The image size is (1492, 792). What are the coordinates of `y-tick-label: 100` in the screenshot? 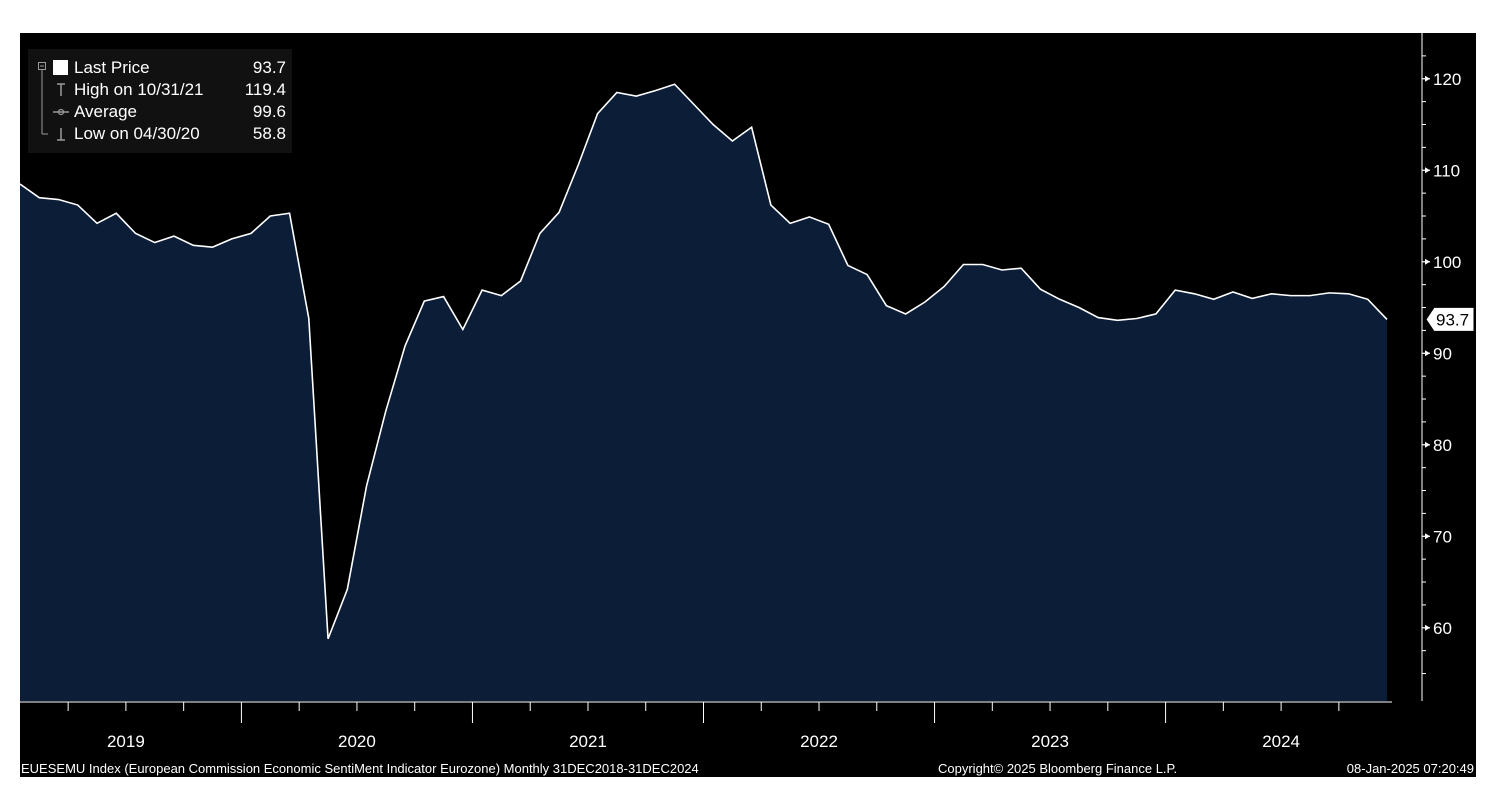 It's located at (1447, 262).